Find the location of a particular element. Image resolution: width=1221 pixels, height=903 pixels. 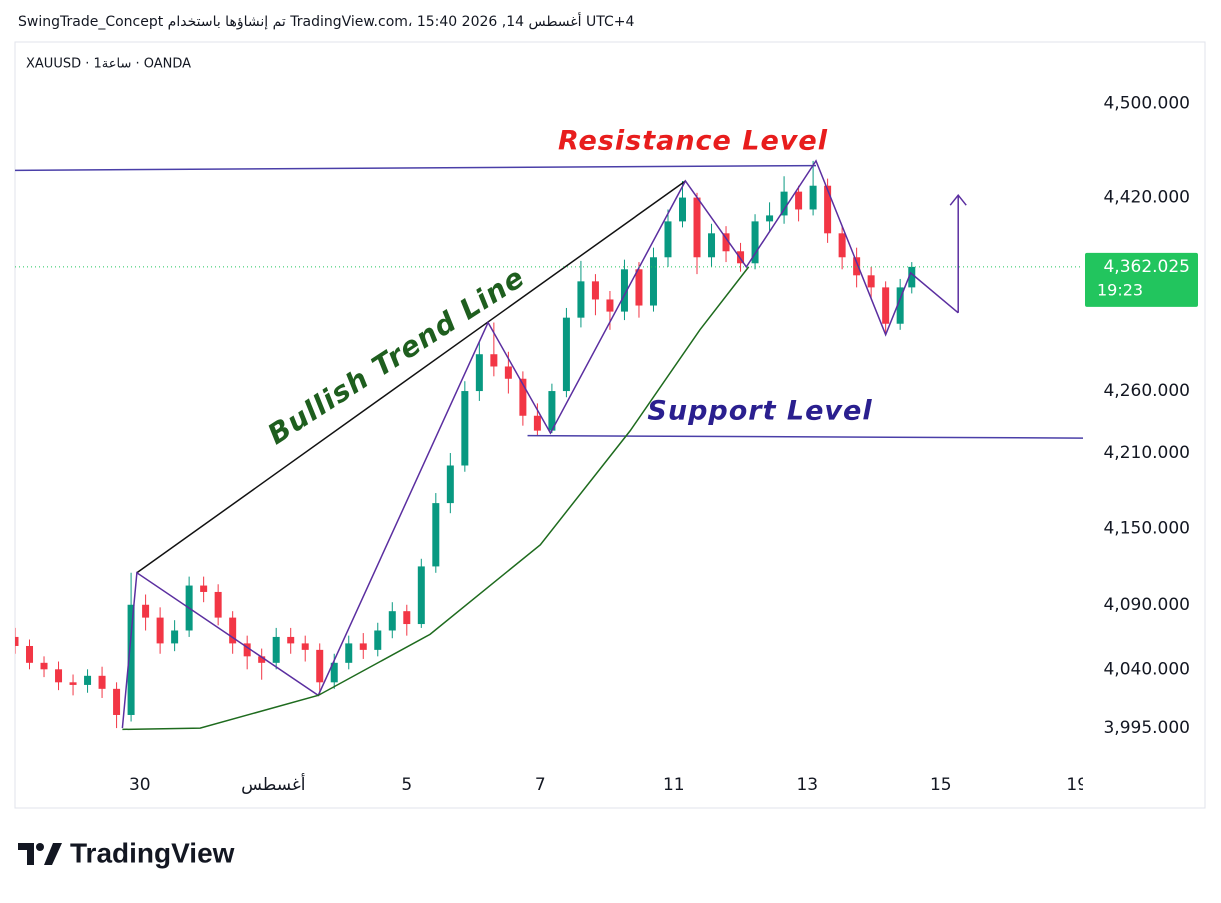

arrow-head is located at coordinates (958, 200).